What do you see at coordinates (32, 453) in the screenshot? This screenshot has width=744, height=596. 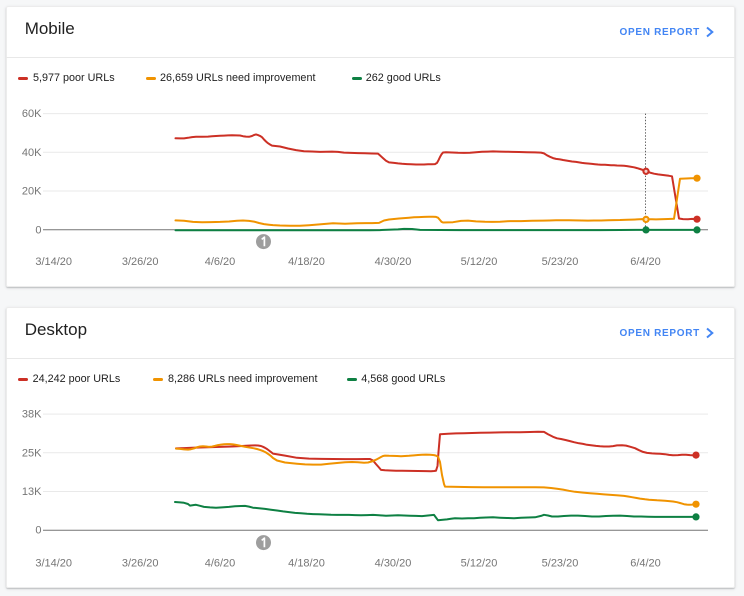 I see `svg-text: 25K` at bounding box center [32, 453].